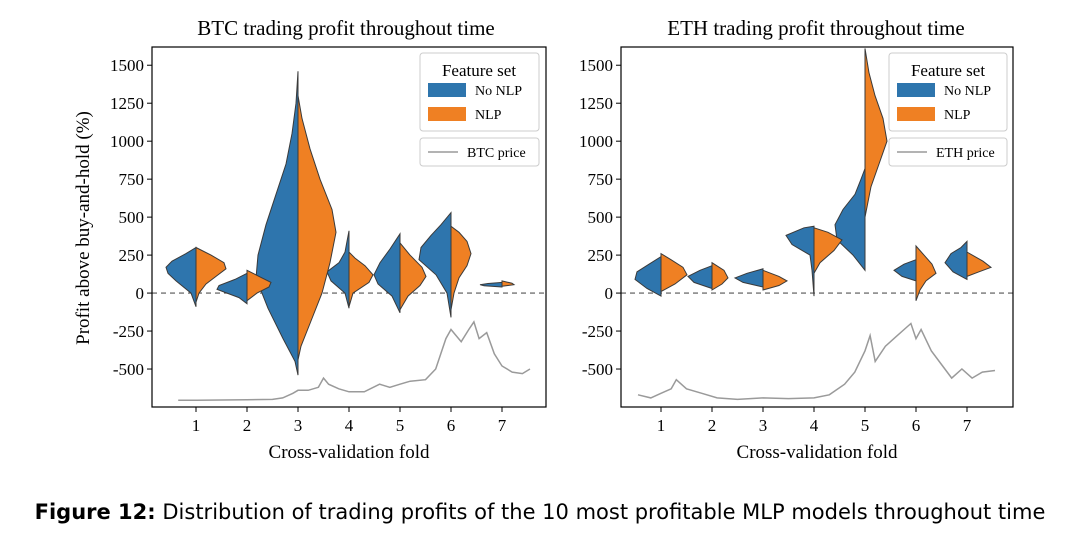 This screenshot has height=557, width=1080. What do you see at coordinates (498, 91) in the screenshot?
I see `btc-legend-label-no-nlp: No NLP` at bounding box center [498, 91].